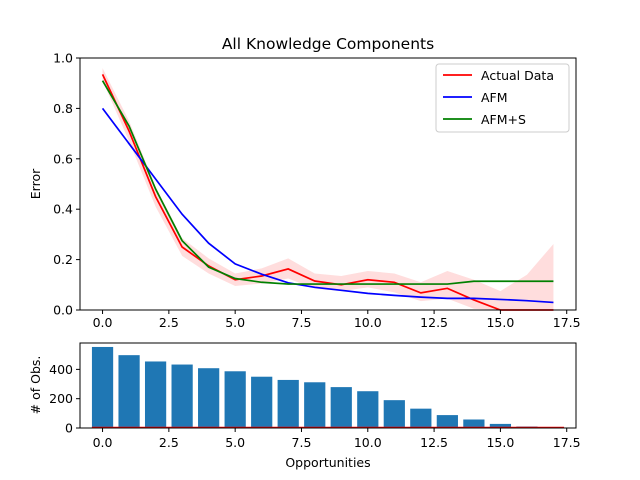  What do you see at coordinates (494, 97) in the screenshot?
I see `legend-label-afm: AFM` at bounding box center [494, 97].